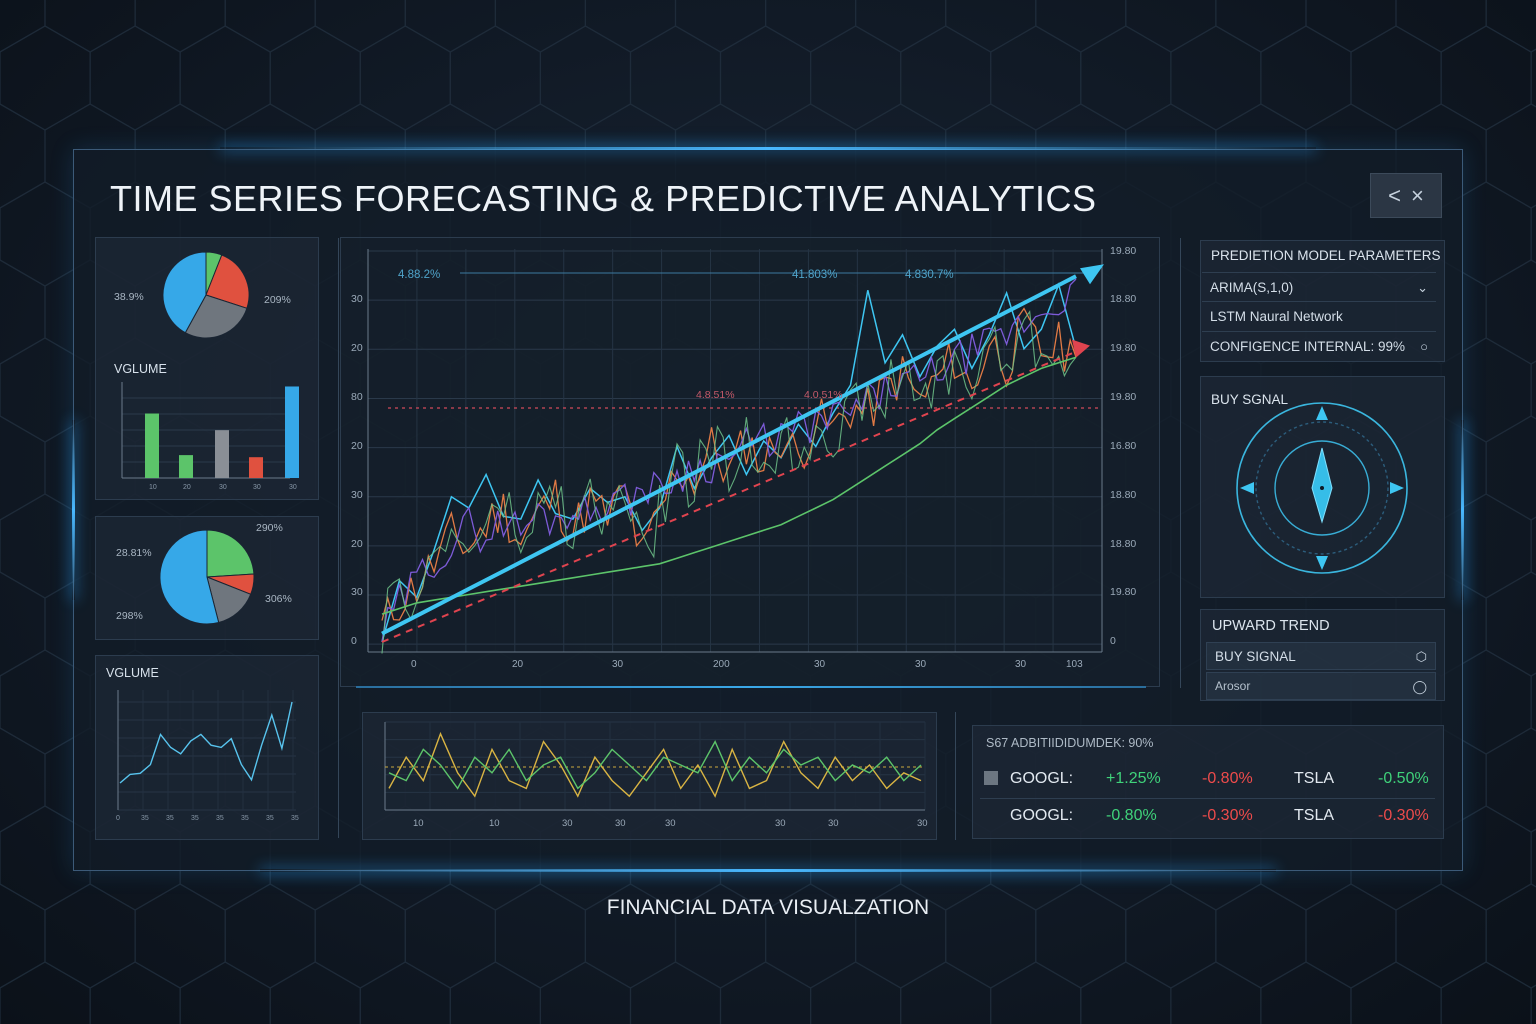 The width and height of the screenshot is (1536, 1024). I want to click on x-tick: 103, so click(1074, 664).